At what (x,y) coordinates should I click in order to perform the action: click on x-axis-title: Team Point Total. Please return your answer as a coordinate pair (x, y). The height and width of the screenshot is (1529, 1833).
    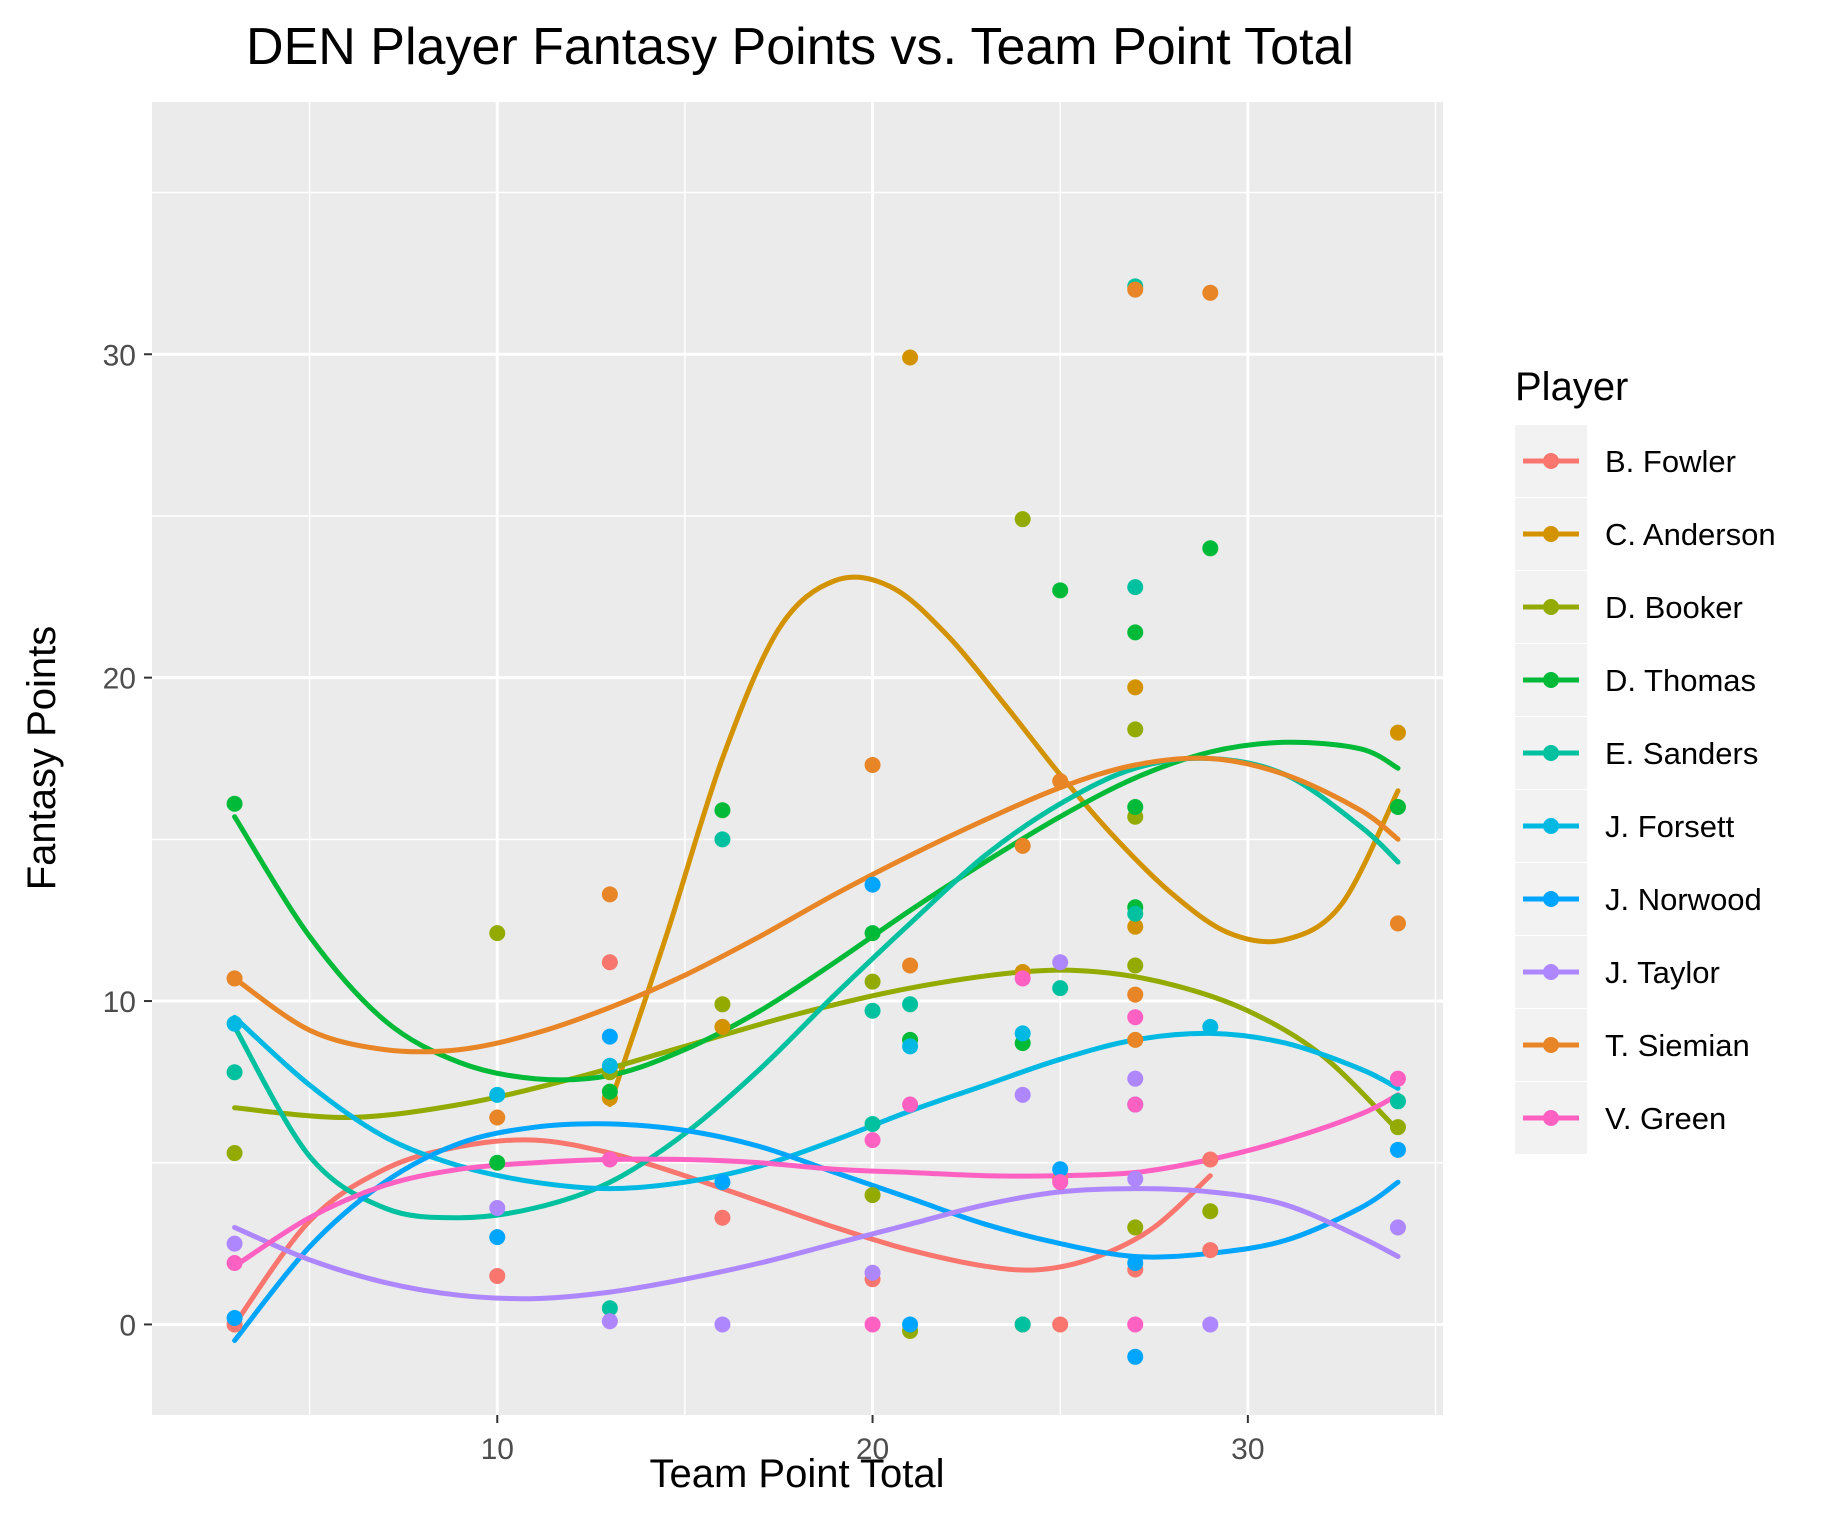
    Looking at the image, I should click on (797, 1474).